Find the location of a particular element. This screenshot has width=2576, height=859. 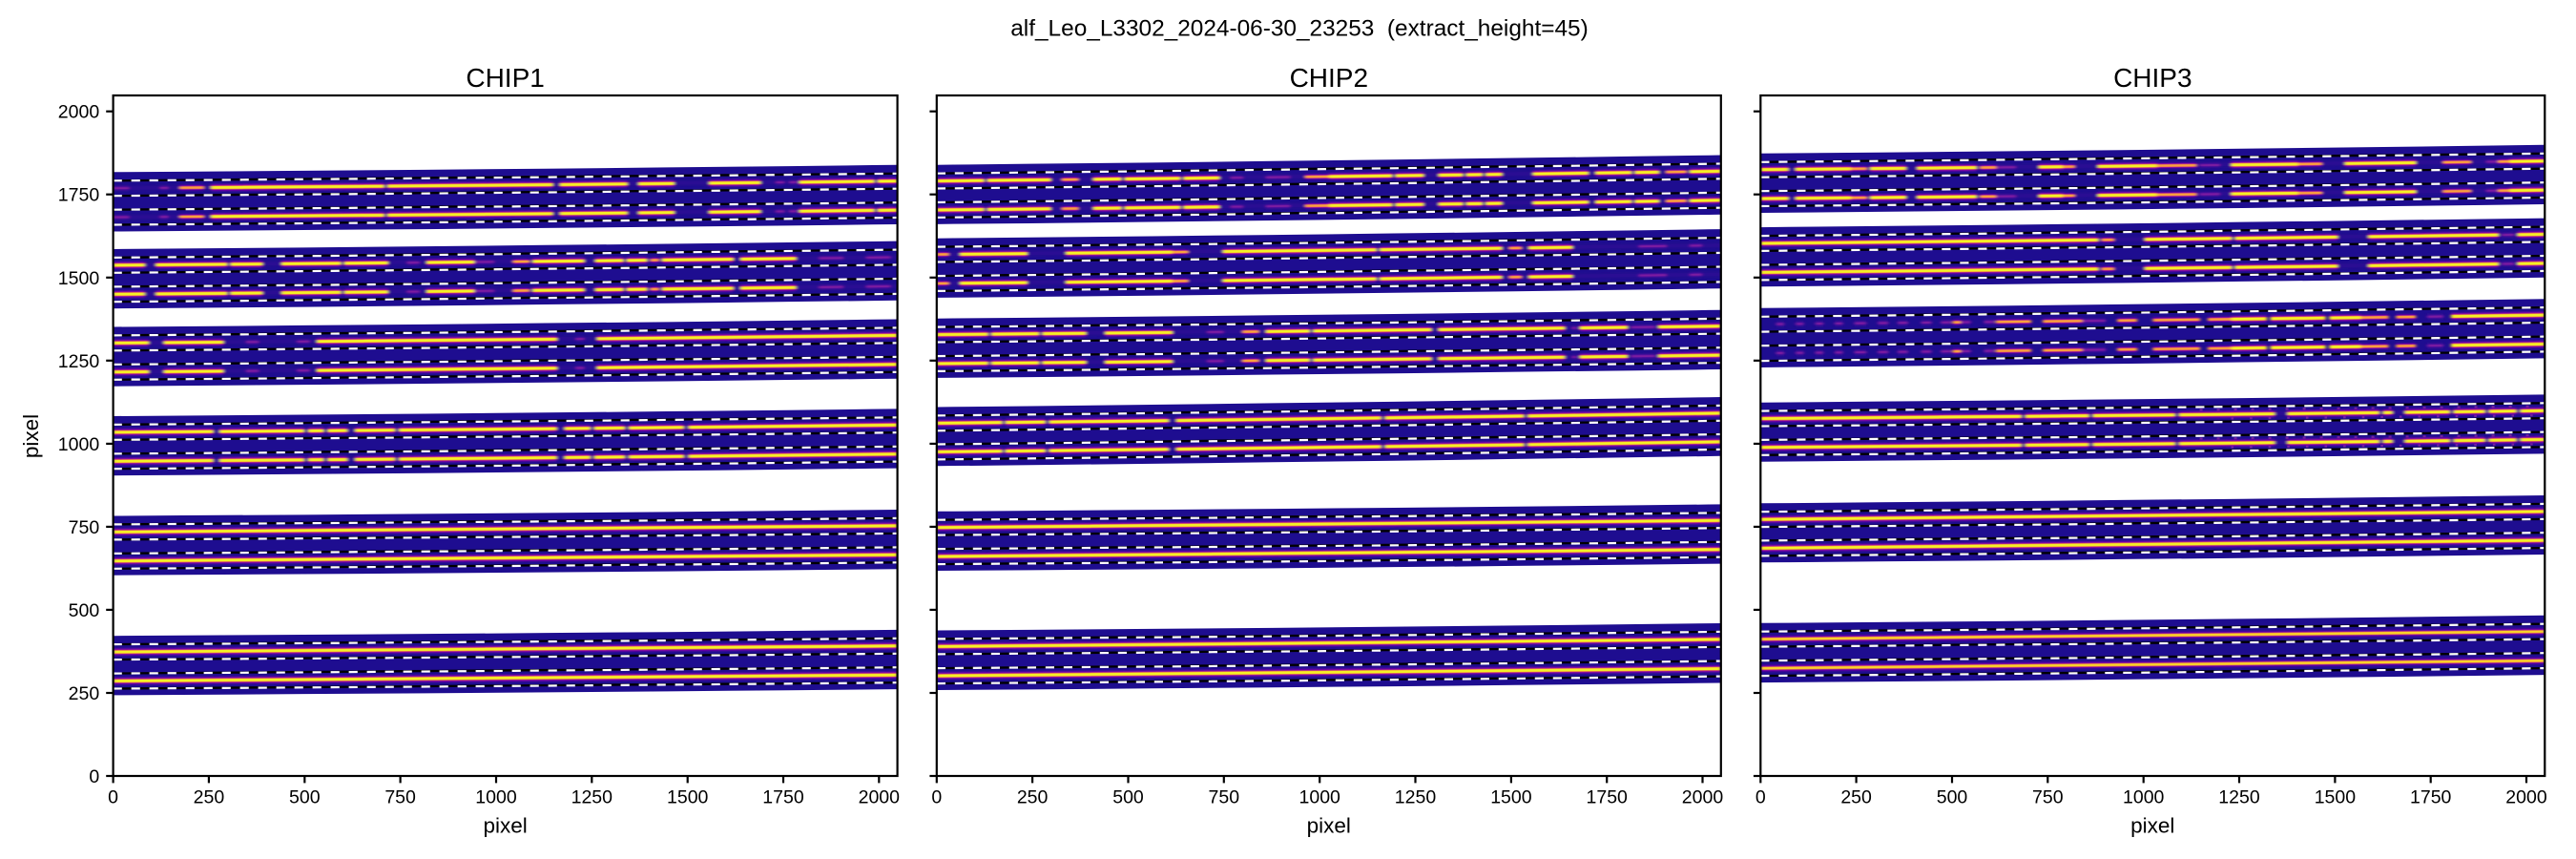

svg-text: CHIP1 is located at coordinates (505, 78).